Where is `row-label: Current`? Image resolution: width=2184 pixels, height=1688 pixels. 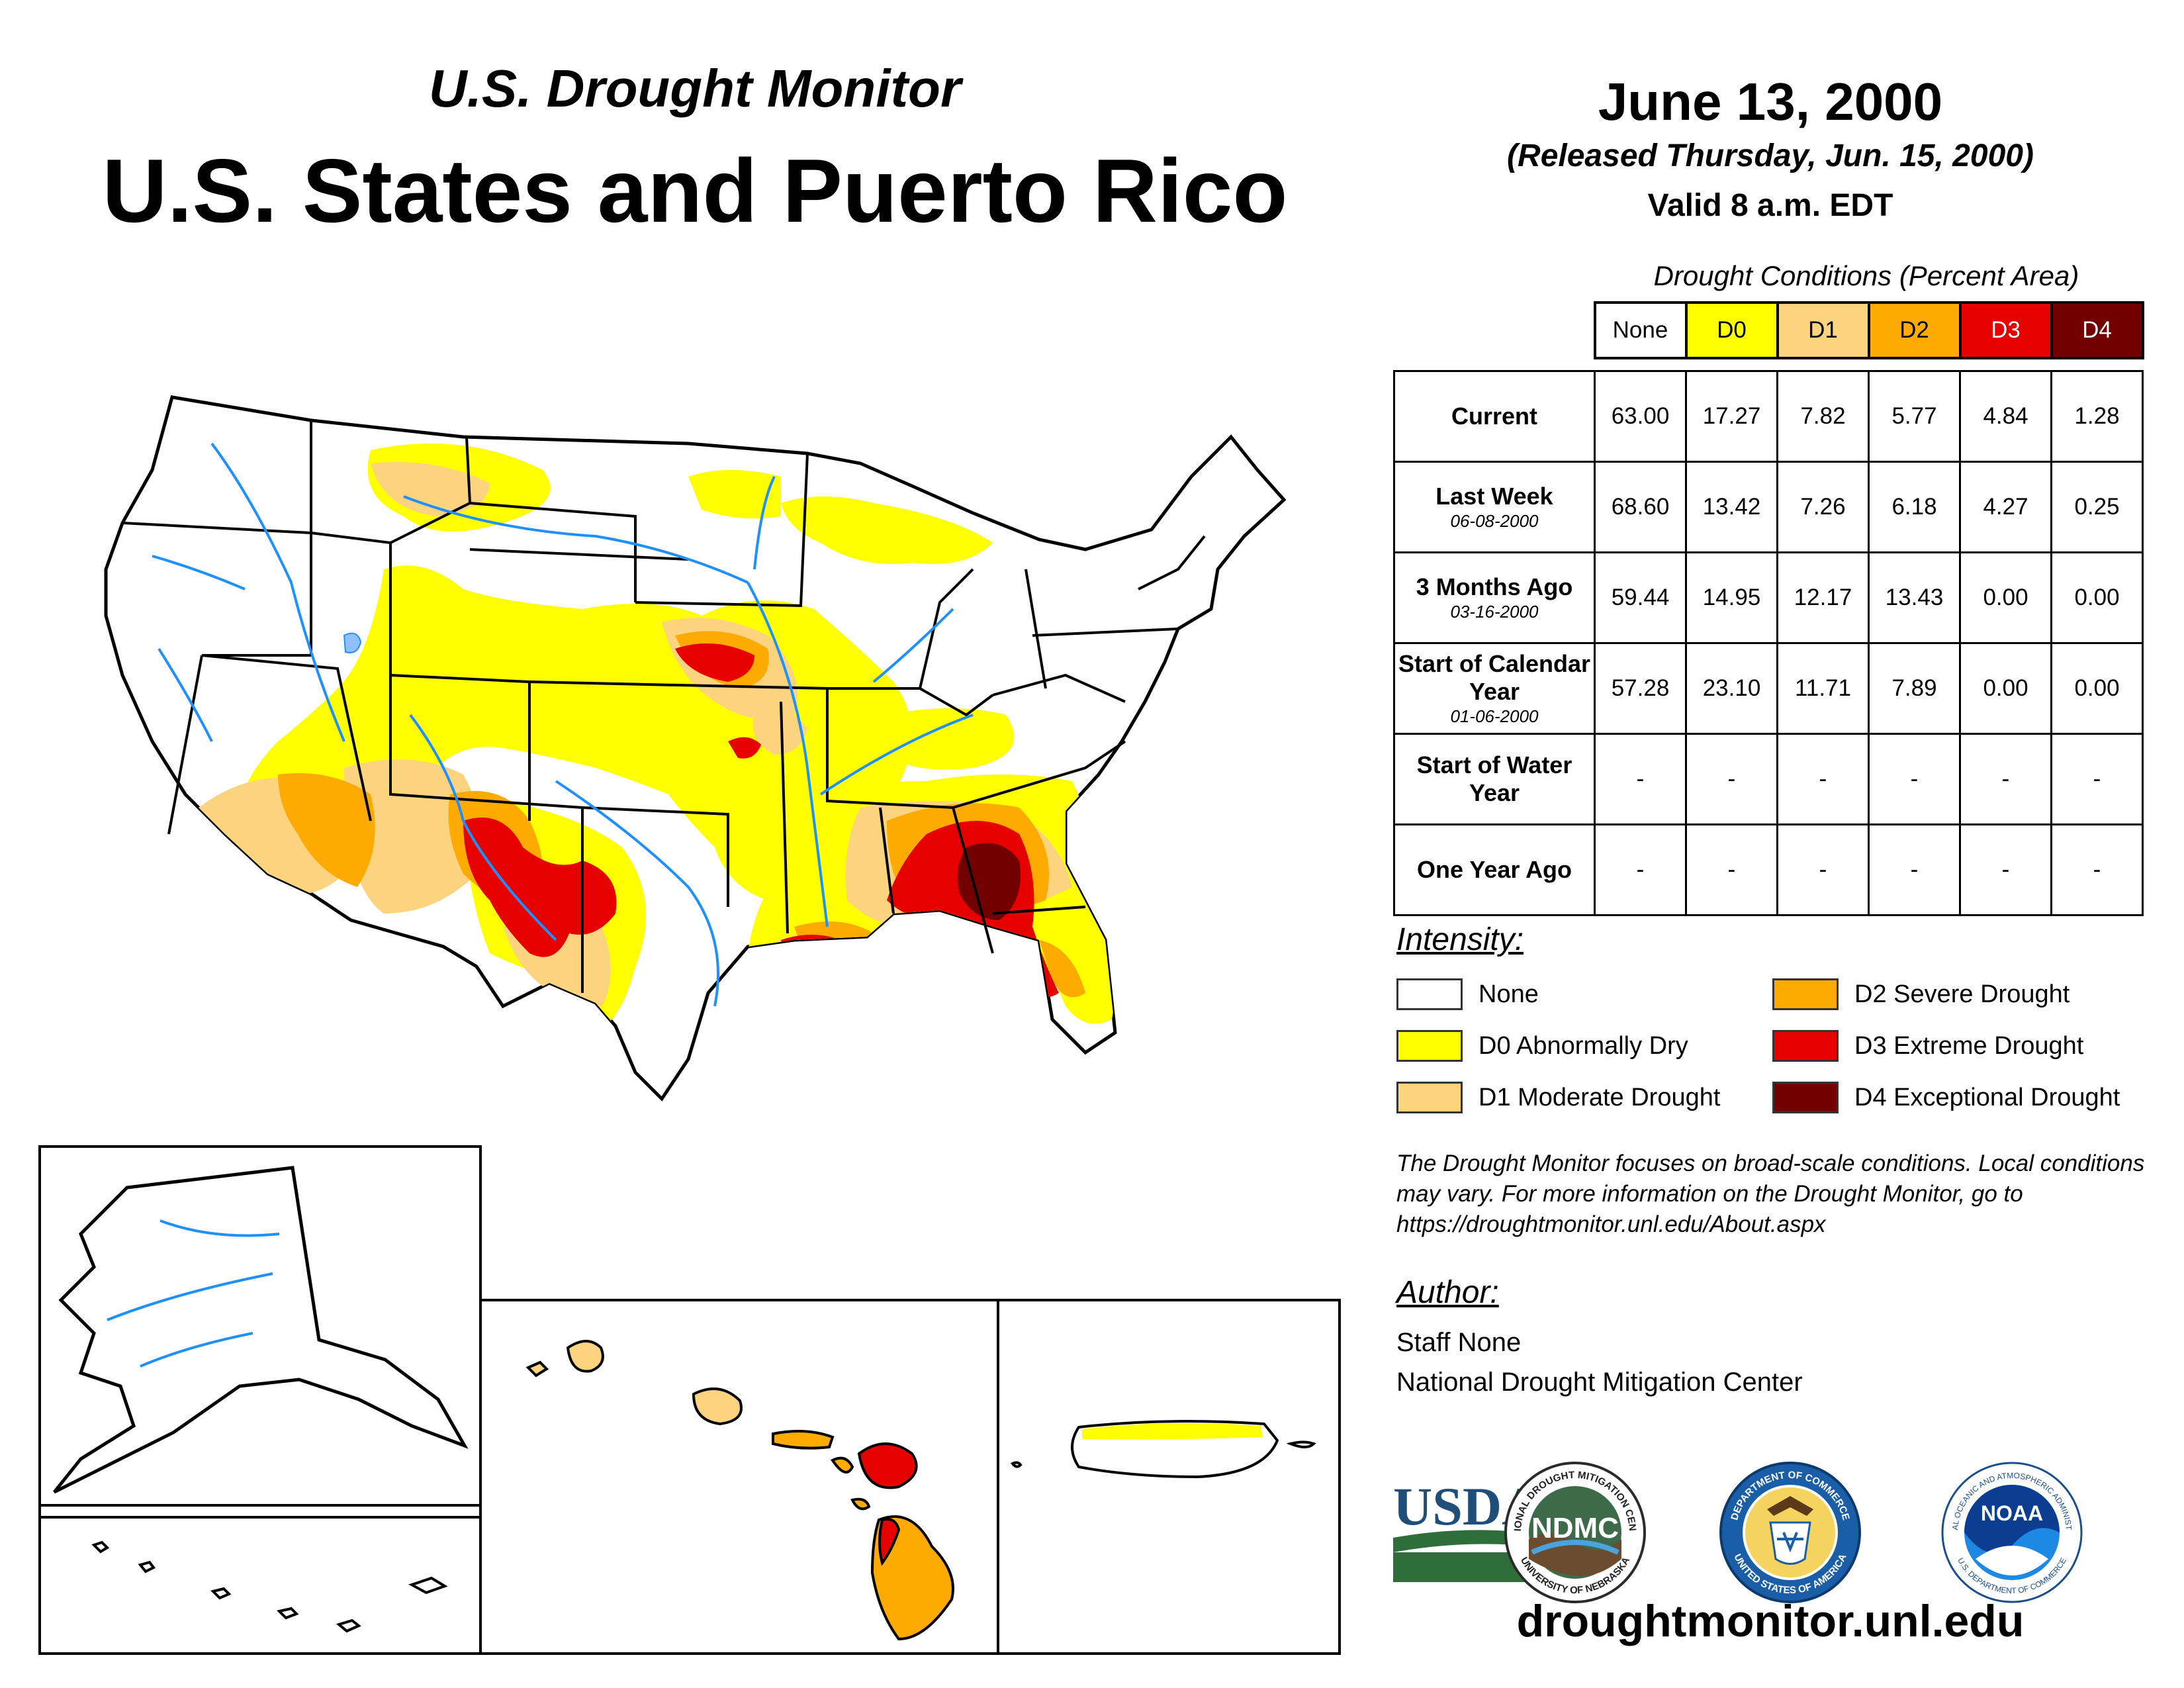
row-label: Current is located at coordinates (1494, 416).